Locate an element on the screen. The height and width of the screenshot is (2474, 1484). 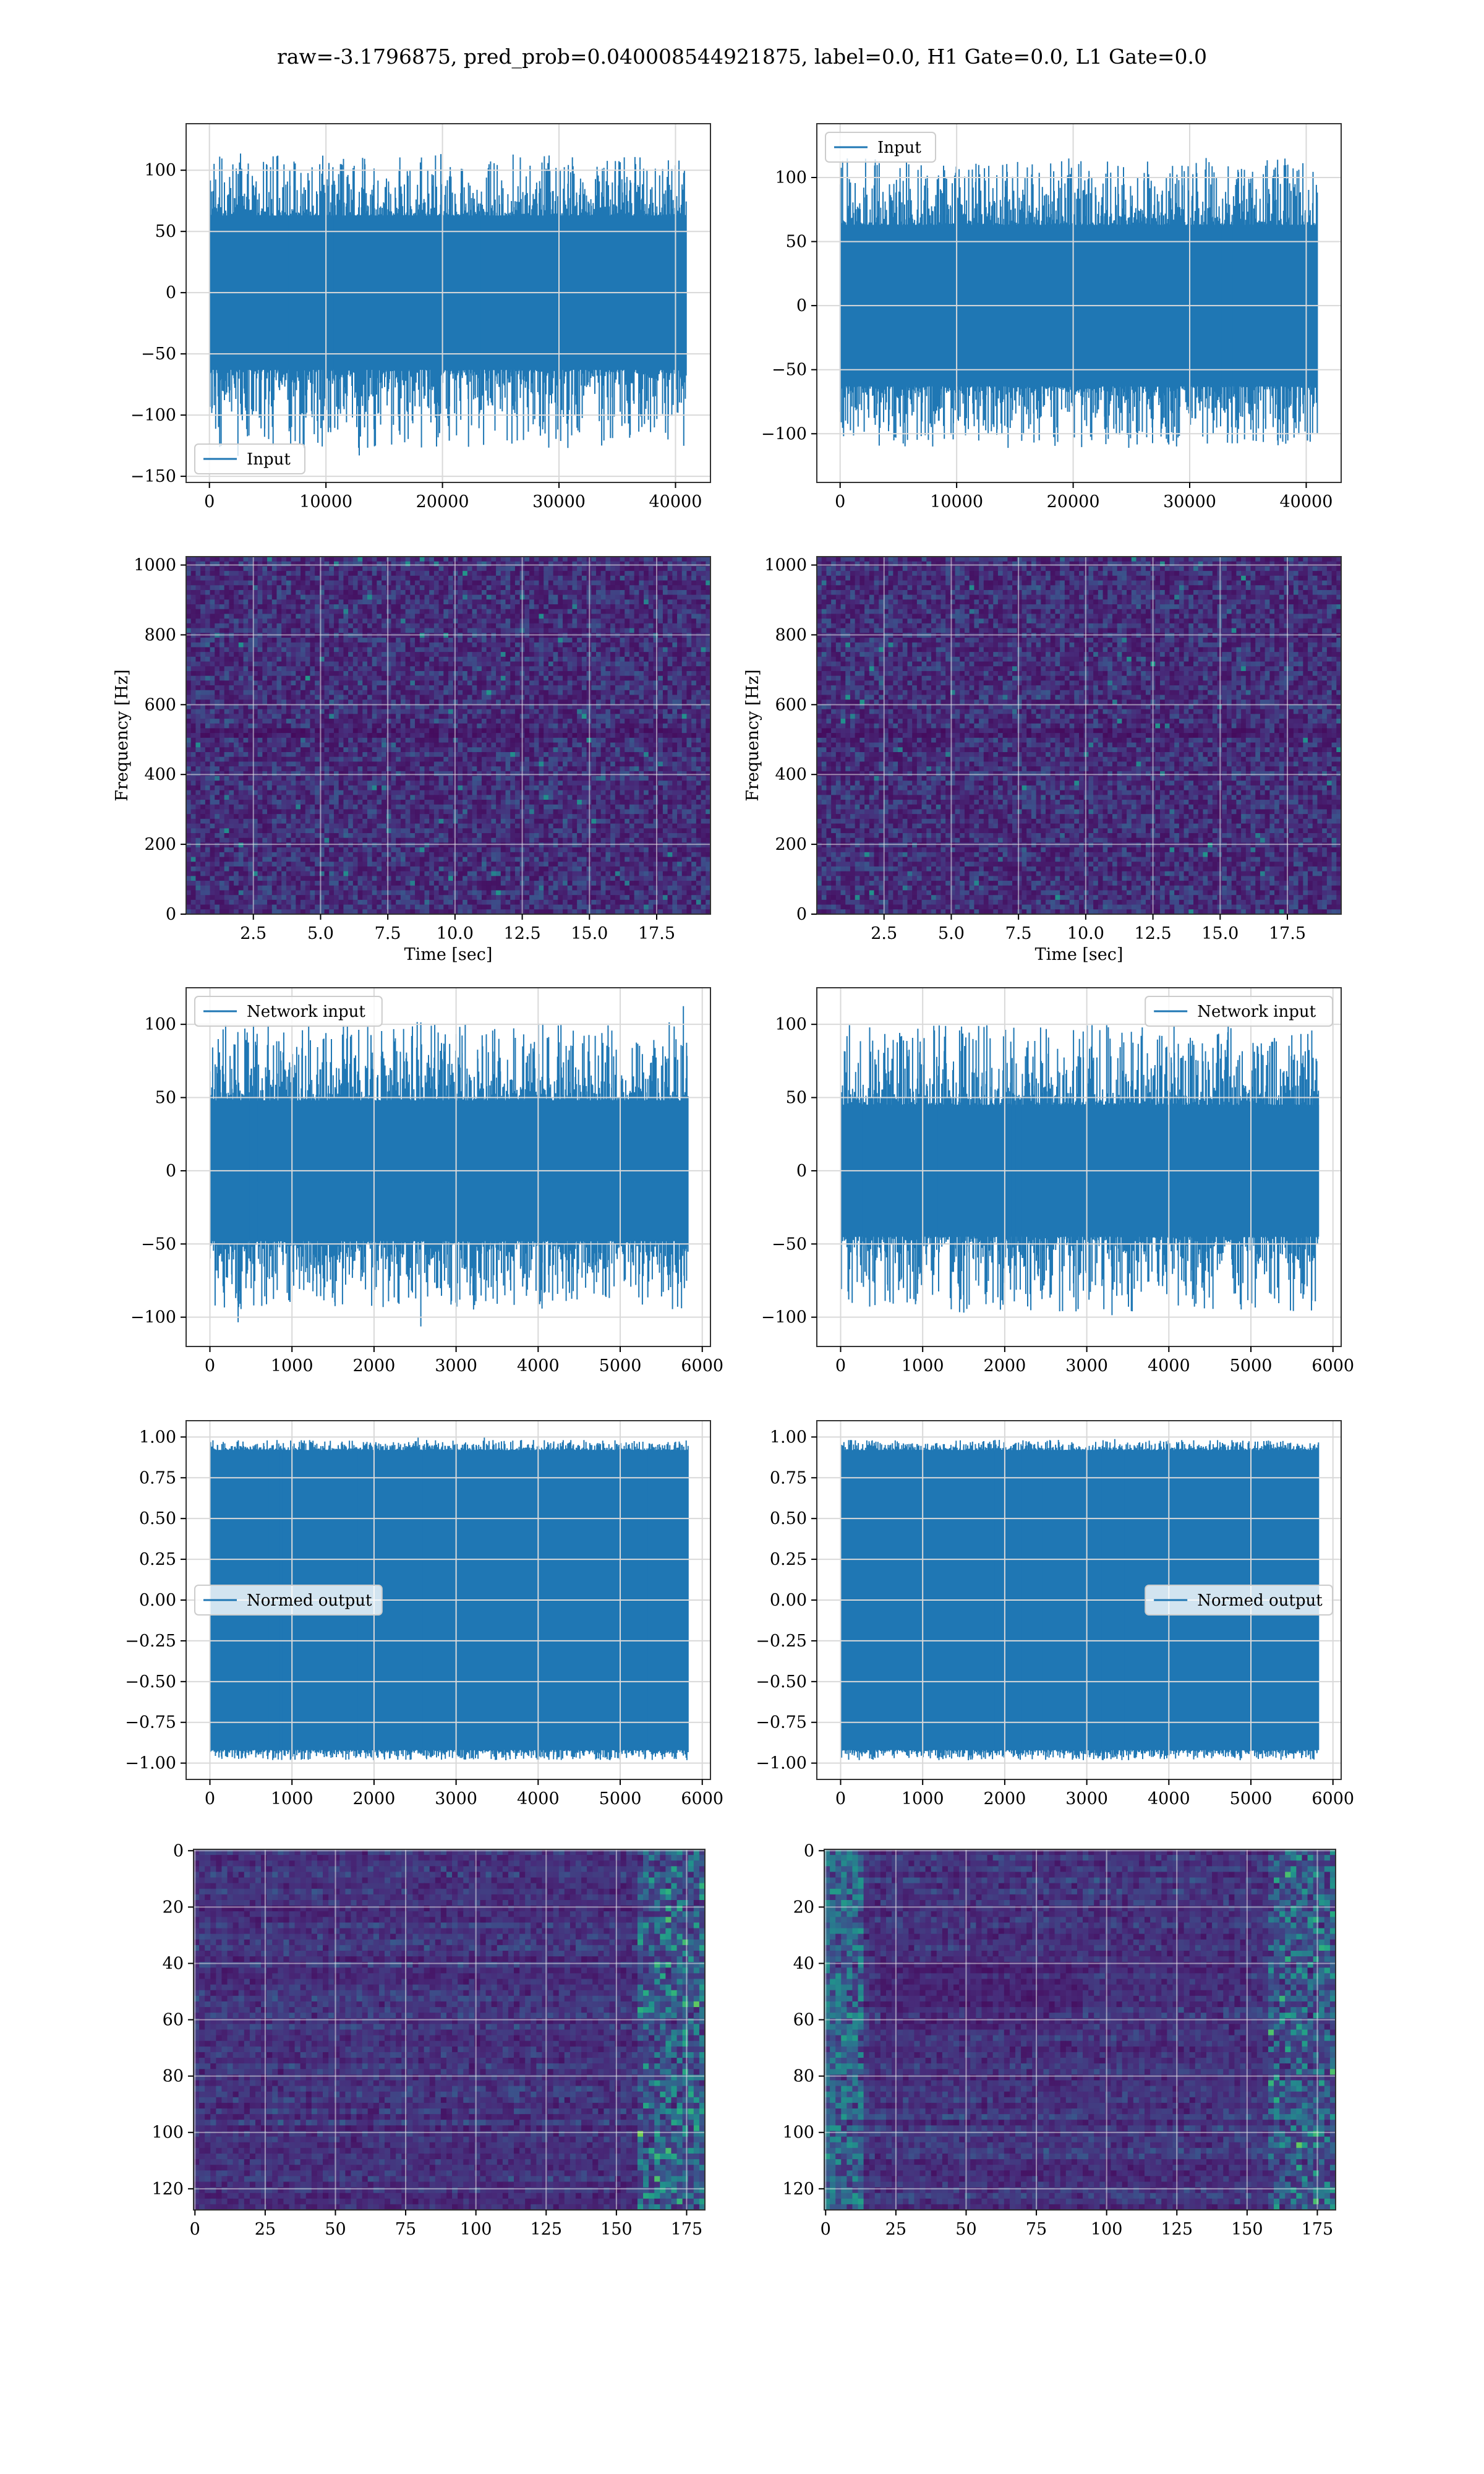
h1-feature-map-xtick-label: 125 is located at coordinates (546, 2229).